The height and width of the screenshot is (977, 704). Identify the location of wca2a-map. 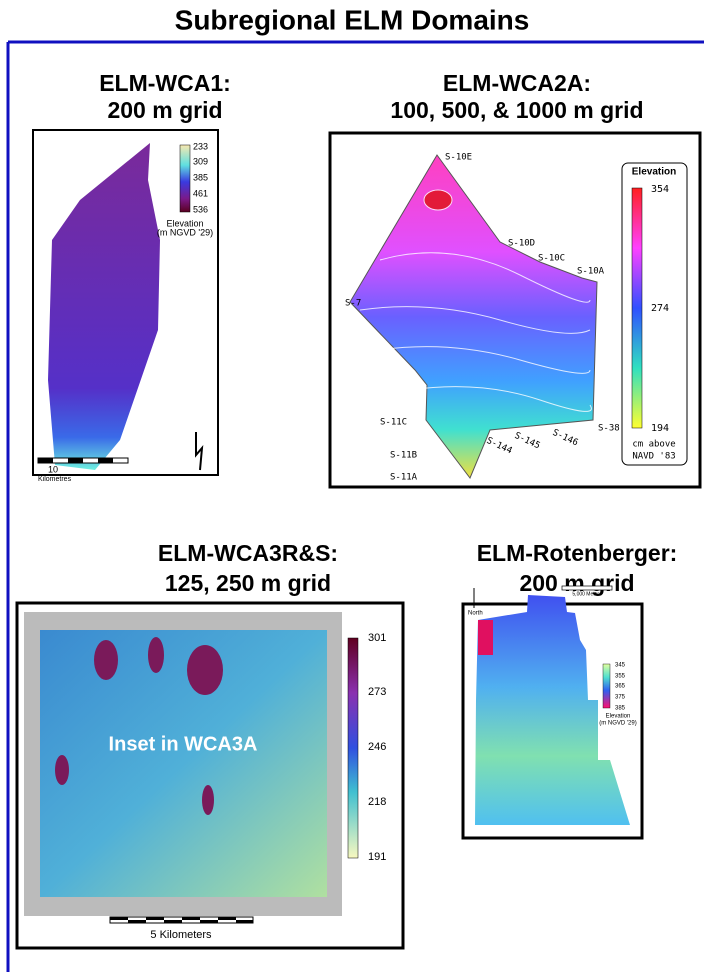
(473, 316).